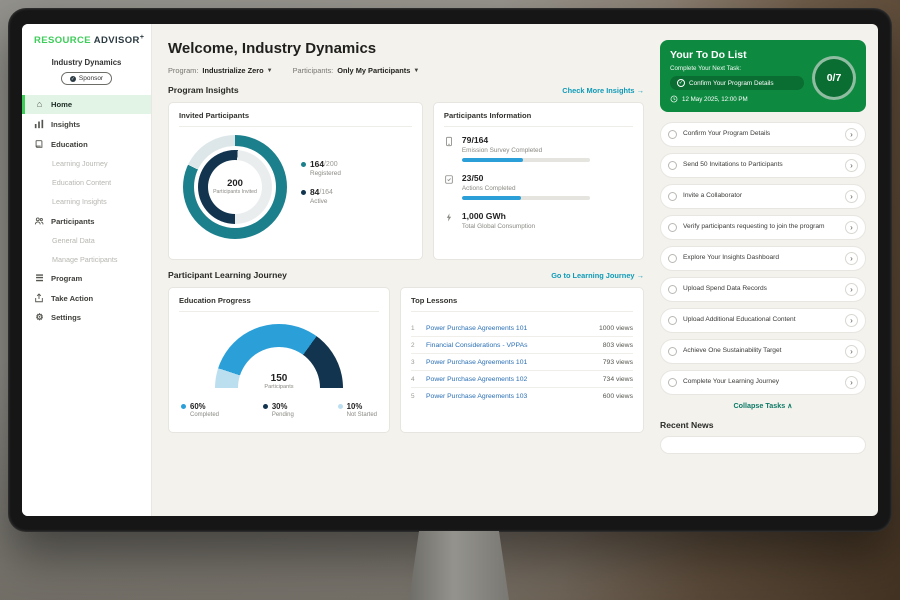  I want to click on todo-due: 12 May 2025, 12:00 PM, so click(763, 99).